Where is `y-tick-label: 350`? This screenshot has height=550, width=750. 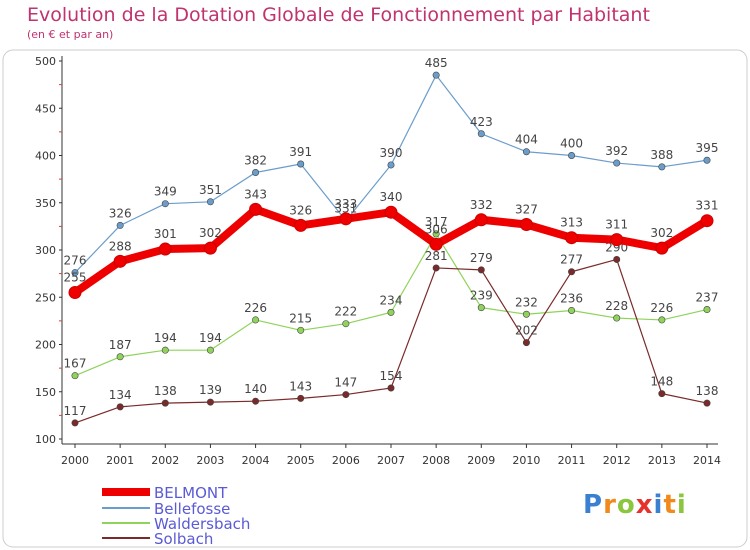
y-tick-label: 350 is located at coordinates (45, 203).